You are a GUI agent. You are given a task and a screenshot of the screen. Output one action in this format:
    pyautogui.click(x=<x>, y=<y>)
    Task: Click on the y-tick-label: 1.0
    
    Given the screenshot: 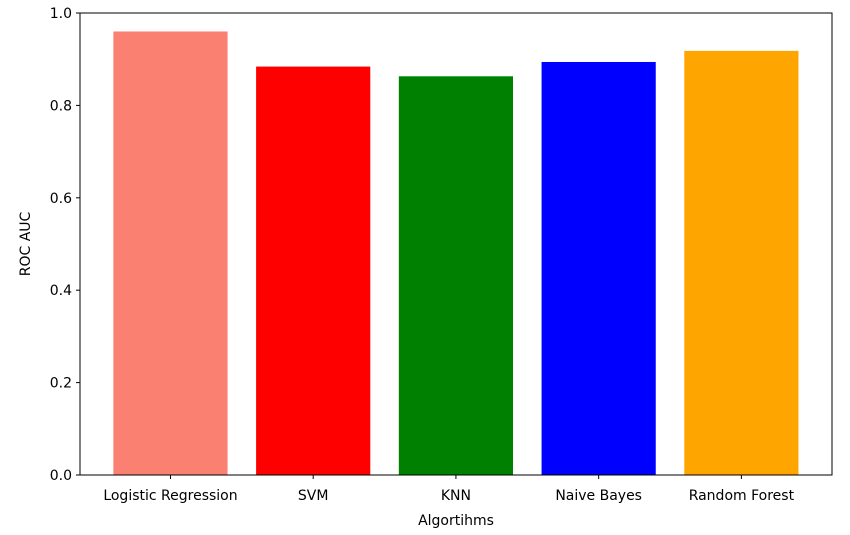 What is the action you would take?
    pyautogui.click(x=61, y=14)
    